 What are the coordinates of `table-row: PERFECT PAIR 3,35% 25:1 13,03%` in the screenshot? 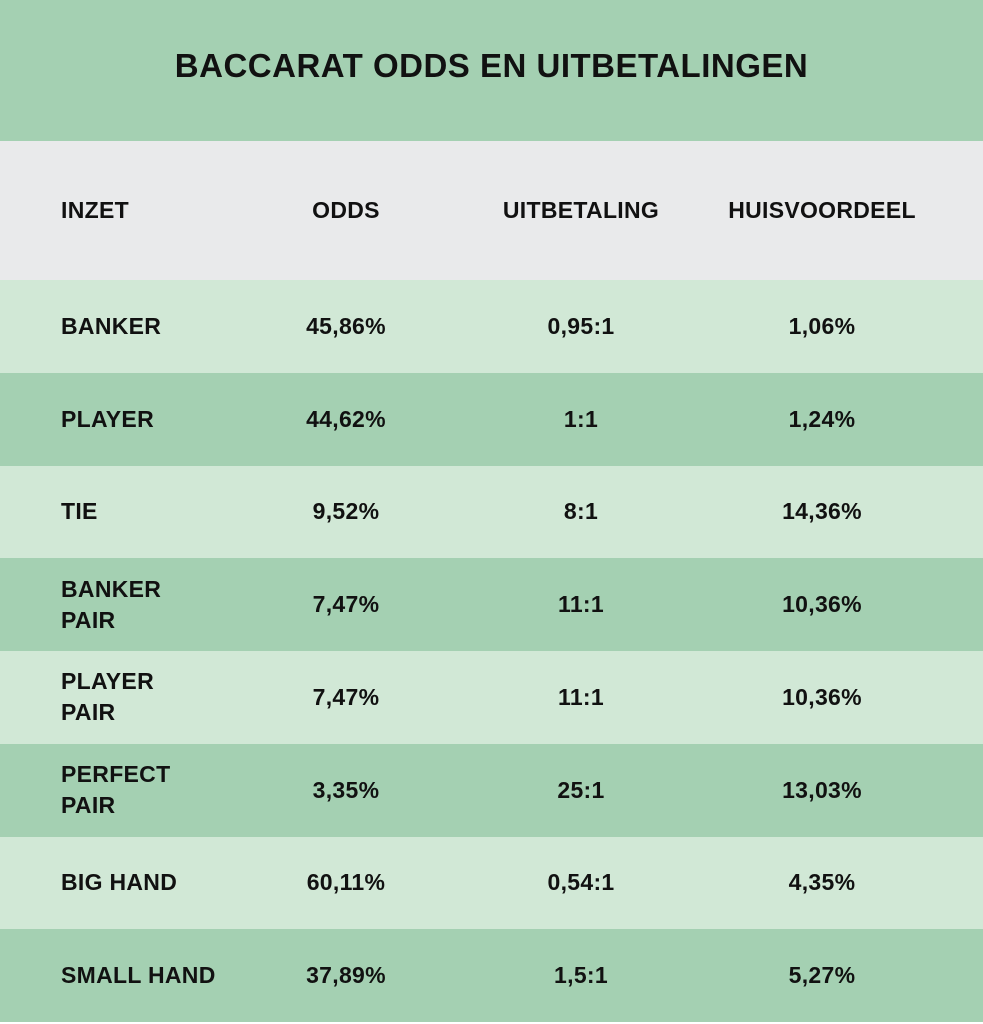 It's located at (491, 790).